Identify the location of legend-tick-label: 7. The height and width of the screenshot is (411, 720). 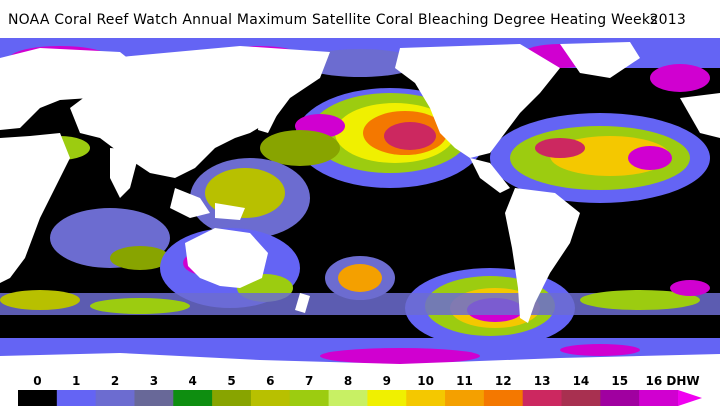
(309, 381).